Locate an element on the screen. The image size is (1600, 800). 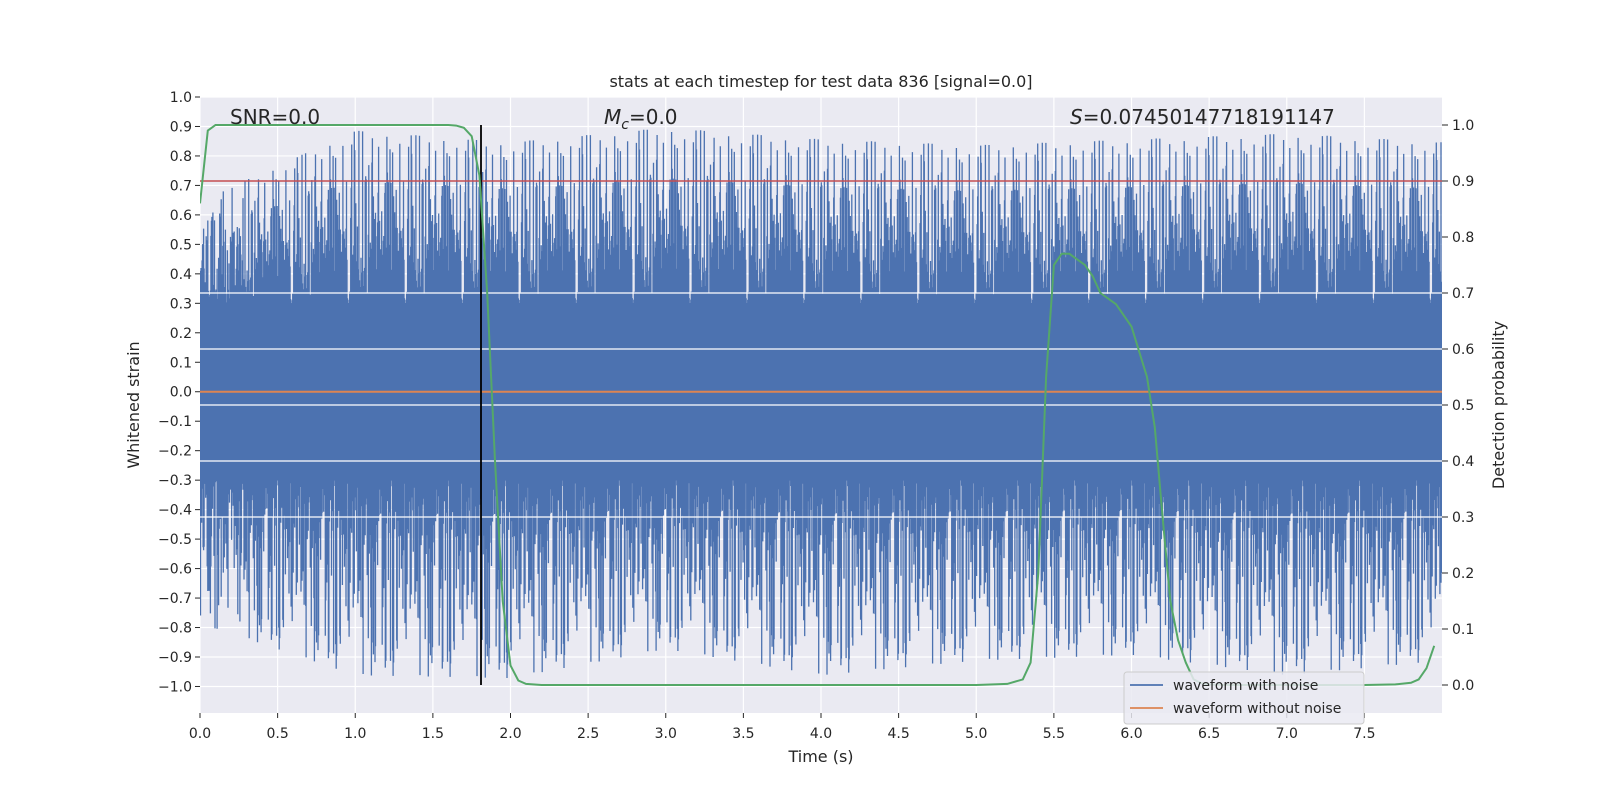
snr-annotation: SNR=0.0 is located at coordinates (275, 117).